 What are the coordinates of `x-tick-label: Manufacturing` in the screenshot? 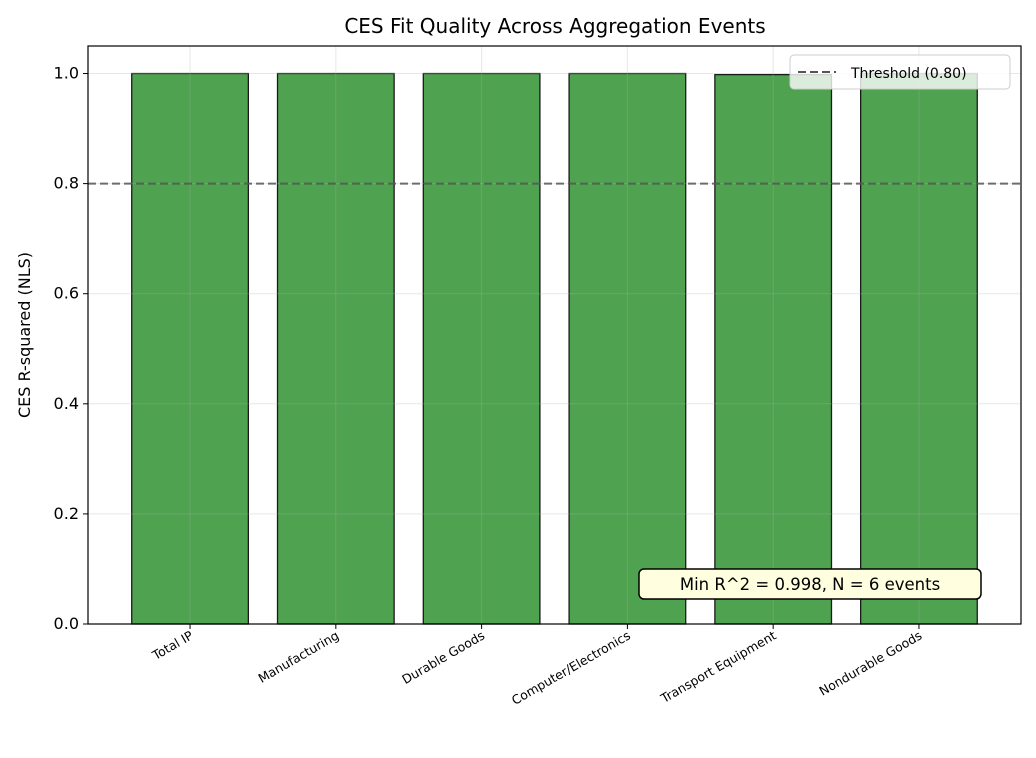 It's located at (298, 657).